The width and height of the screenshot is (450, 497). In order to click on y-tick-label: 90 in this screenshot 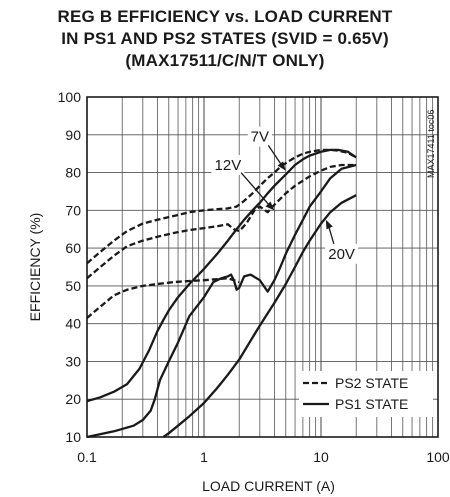, I will do `click(73, 135)`.